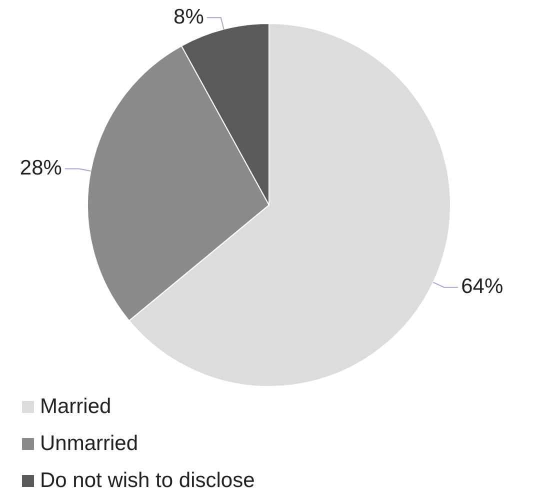 The width and height of the screenshot is (538, 501). Describe the element at coordinates (41, 168) in the screenshot. I see `data-label: 28%` at that location.